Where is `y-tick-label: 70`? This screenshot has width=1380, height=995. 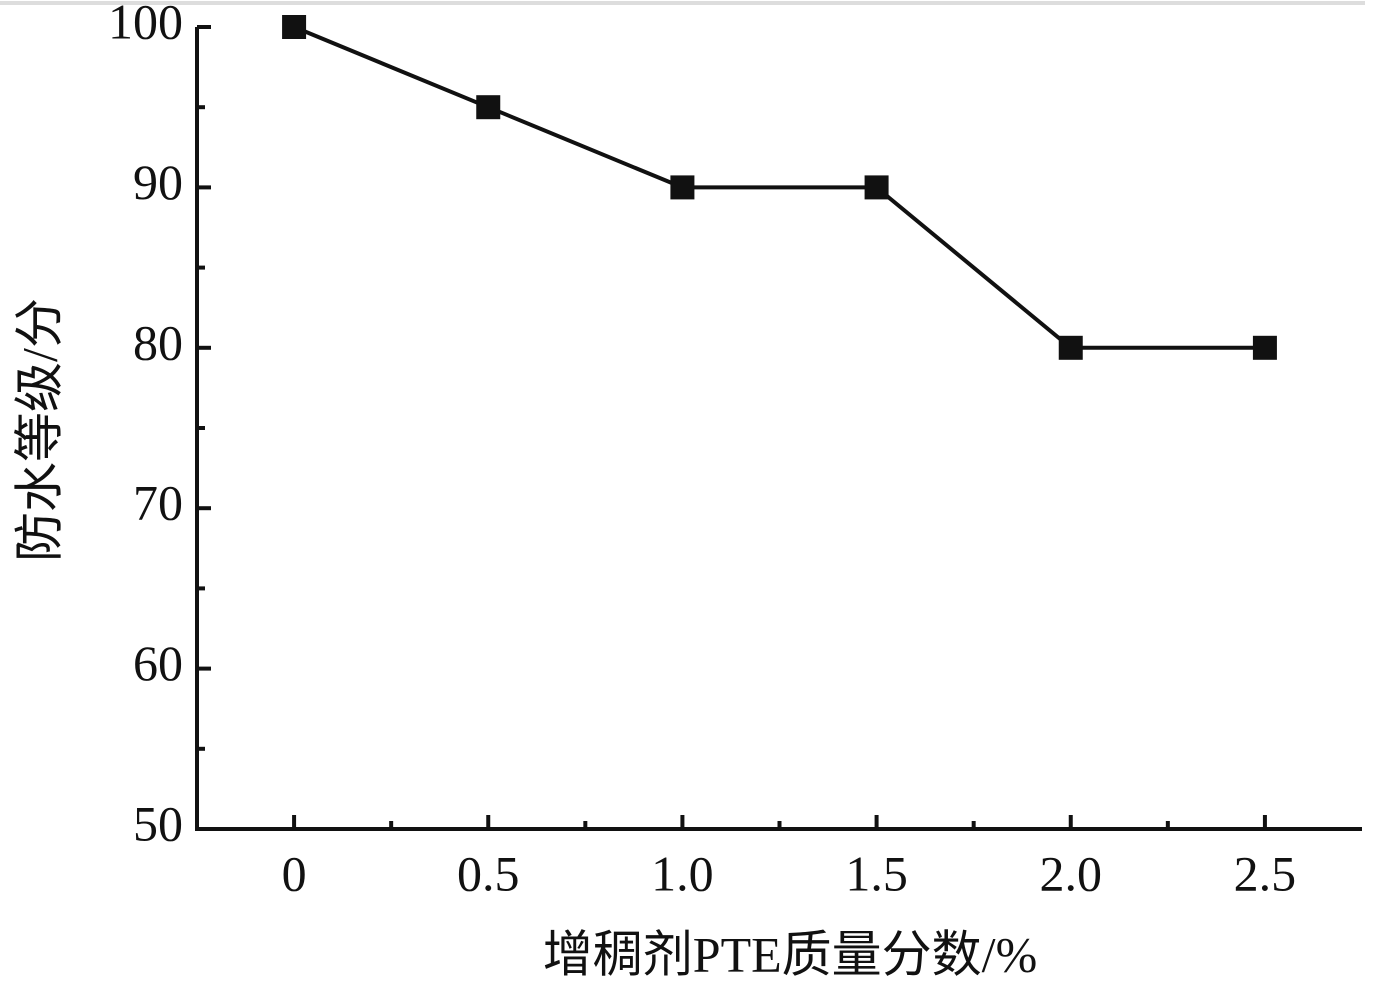 y-tick-label: 70 is located at coordinates (158, 503).